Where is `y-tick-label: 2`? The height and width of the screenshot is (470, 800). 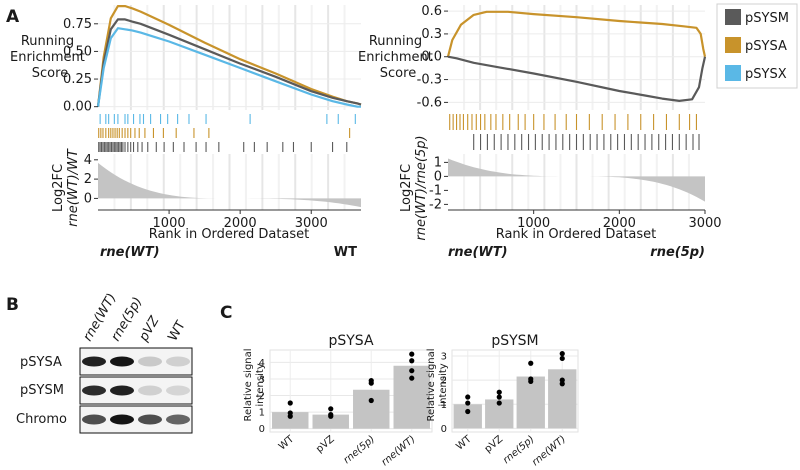
y-tick-label: 2 is located at coordinates (444, 381).